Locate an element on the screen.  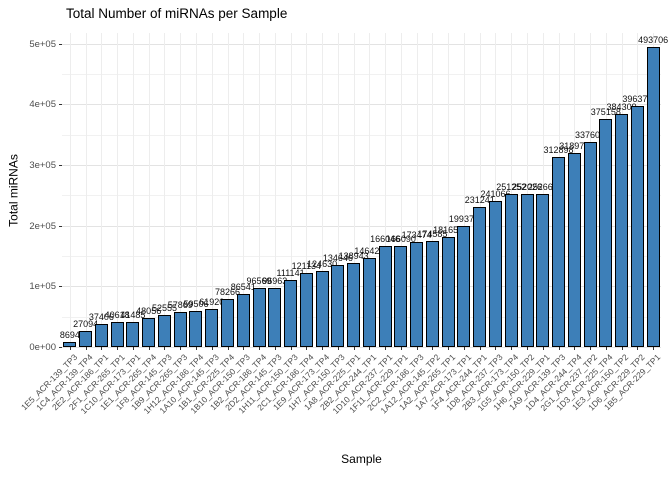
bar-value-label: 96569 is located at coordinates (259, 281).